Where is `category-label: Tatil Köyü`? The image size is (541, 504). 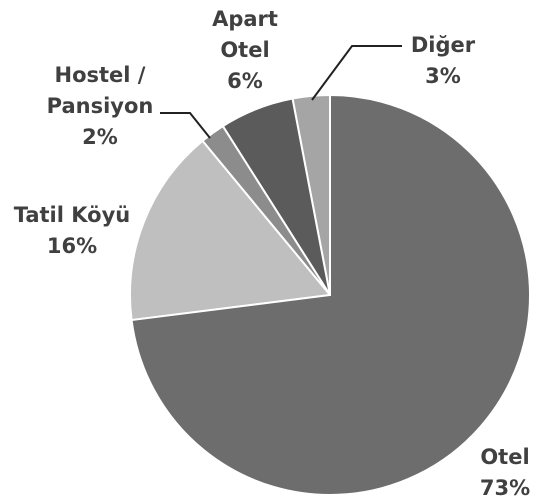 category-label: Tatil Köyü is located at coordinates (72, 215).